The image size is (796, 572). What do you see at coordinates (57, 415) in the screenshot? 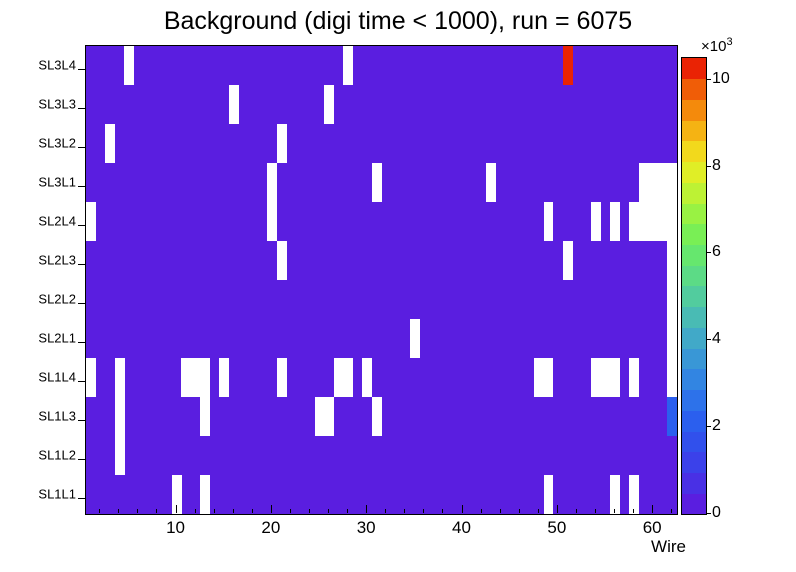
I see `y-axis-label: SL1L3` at bounding box center [57, 415].